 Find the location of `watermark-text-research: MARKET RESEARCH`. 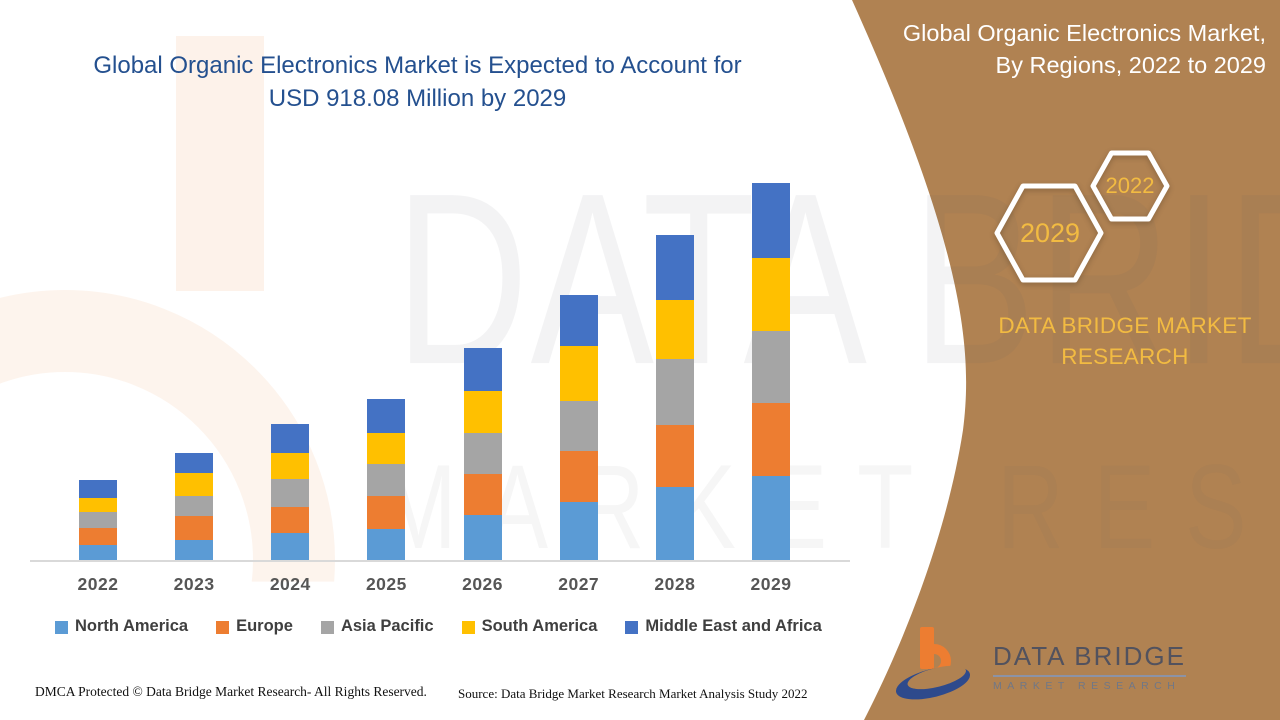

watermark-text-research: MARKET RESEARCH is located at coordinates (830, 507).